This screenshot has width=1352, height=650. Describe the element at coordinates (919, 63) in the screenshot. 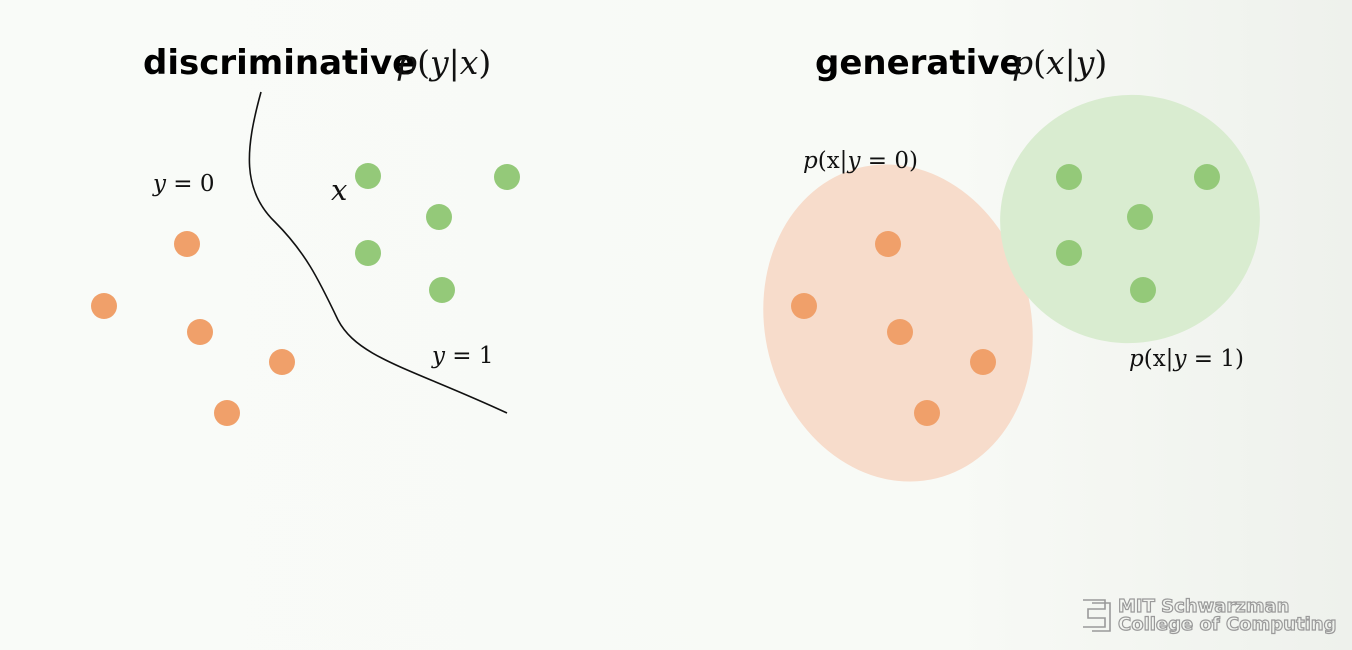

I see `generative-title: generative` at that location.